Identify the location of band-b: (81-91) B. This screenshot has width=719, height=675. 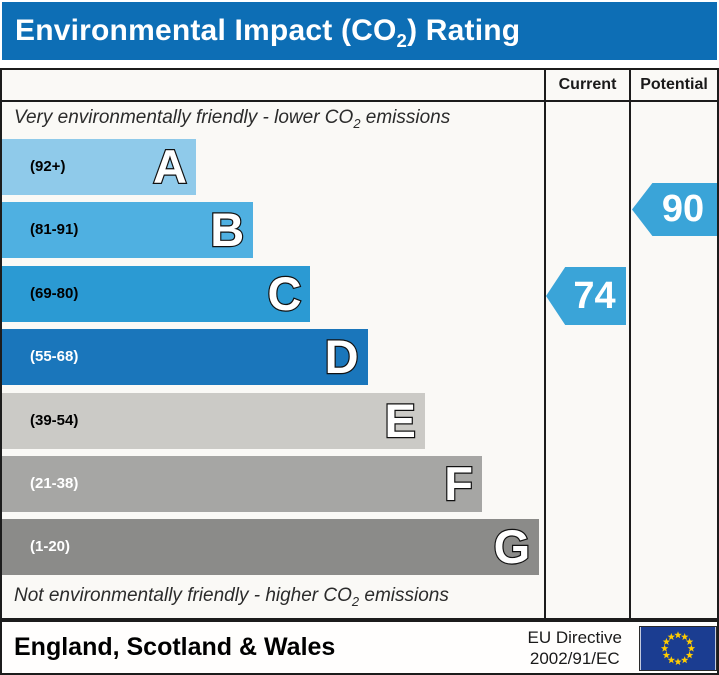
(128, 230).